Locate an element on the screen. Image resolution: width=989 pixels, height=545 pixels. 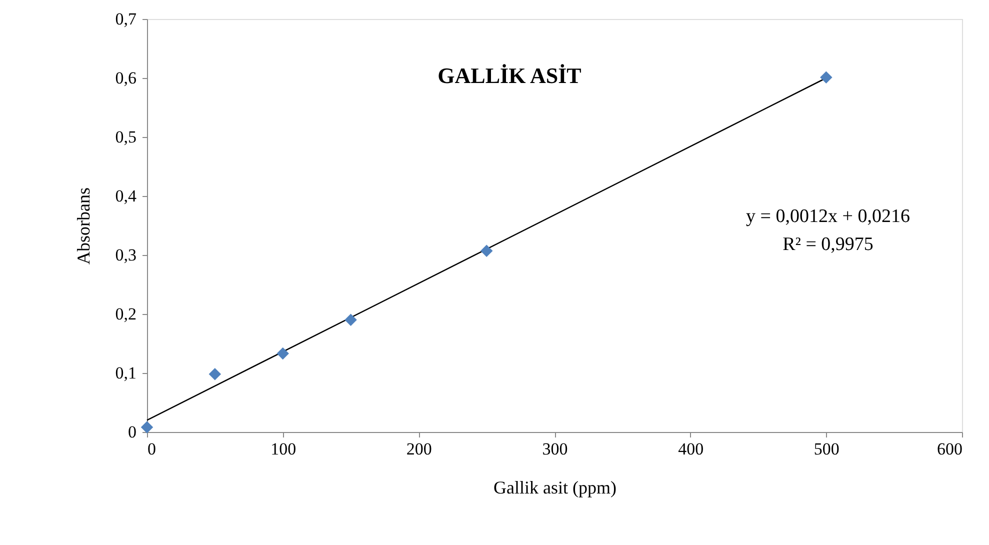
y-tick-label: 0,5 is located at coordinates (125, 137).